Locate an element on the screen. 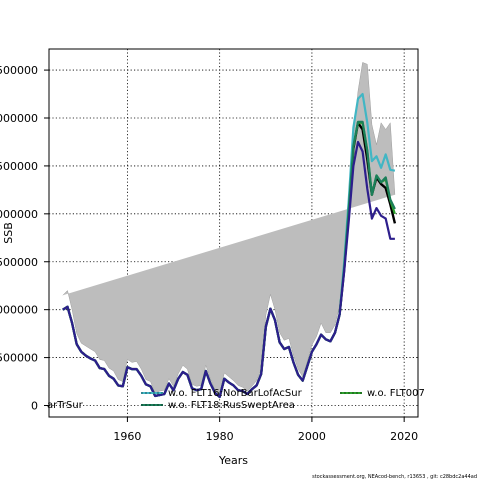  y-tick-label: 1500000 is located at coordinates (19, 262).